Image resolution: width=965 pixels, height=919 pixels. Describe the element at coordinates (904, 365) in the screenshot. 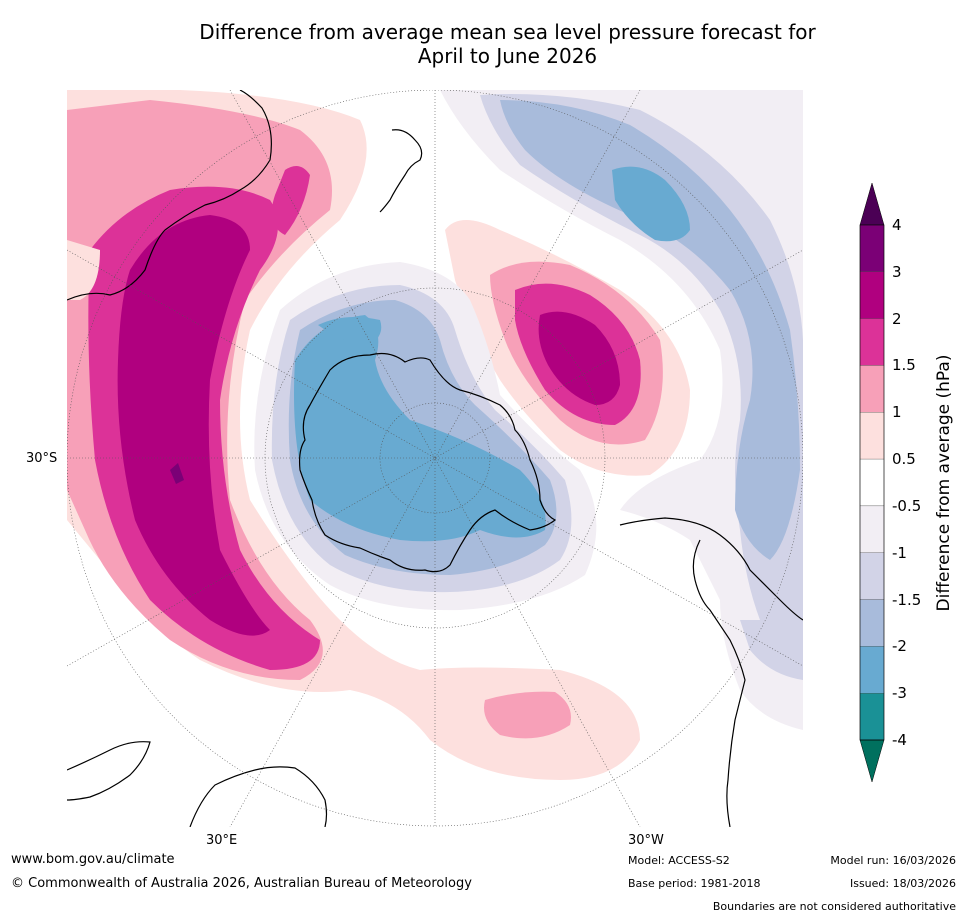

I see `colorbar-tick-label: 1.5` at that location.